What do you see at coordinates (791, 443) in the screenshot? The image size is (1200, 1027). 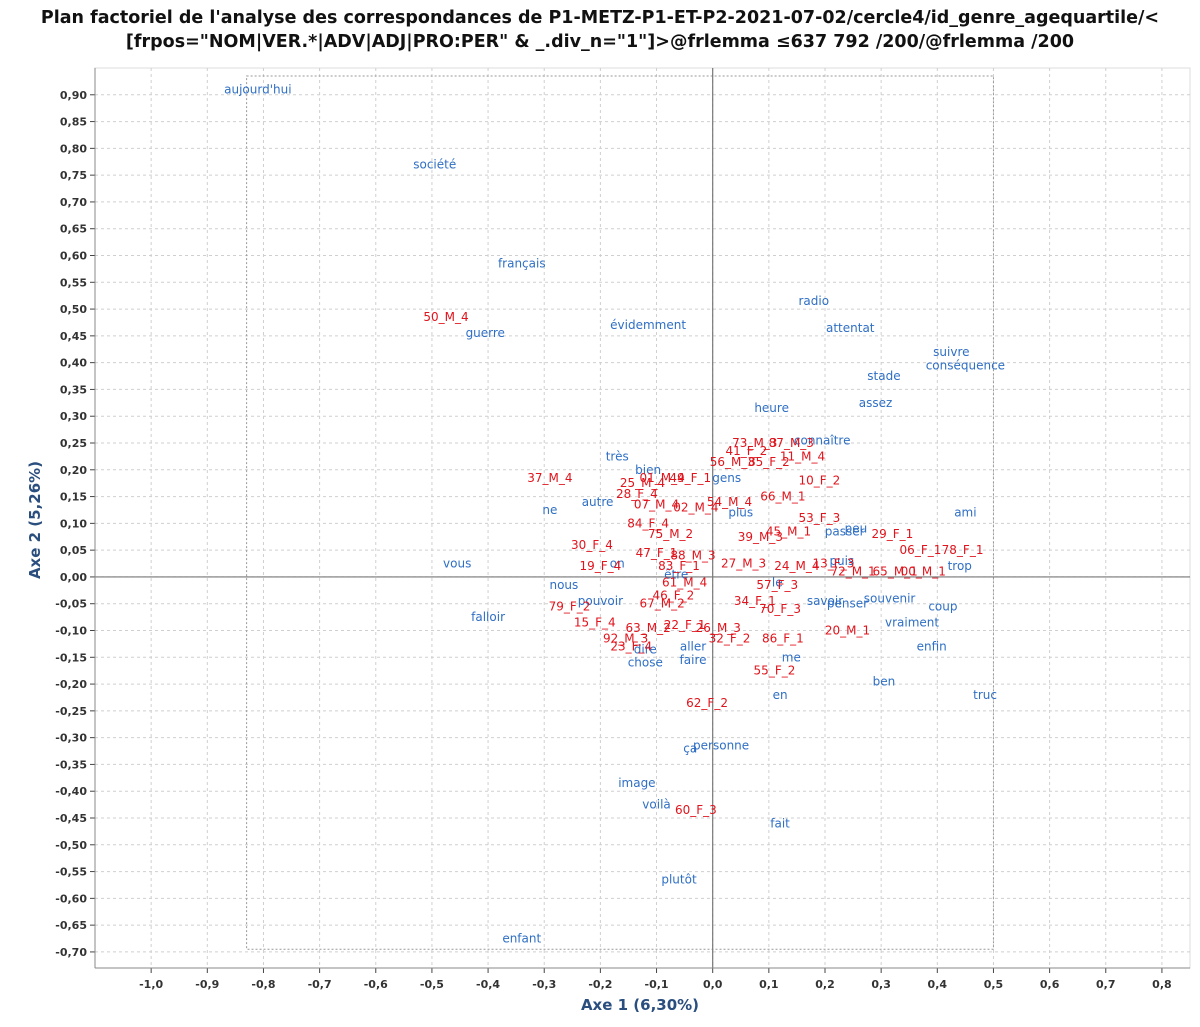 I see `speaker-point: 87_M_3` at bounding box center [791, 443].